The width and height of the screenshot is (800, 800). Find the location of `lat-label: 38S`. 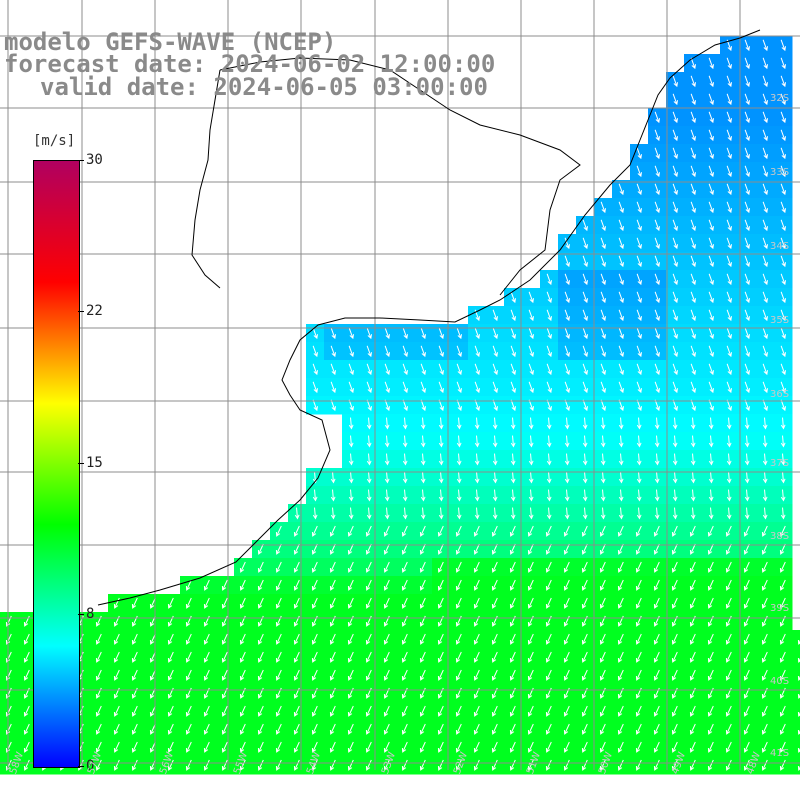

lat-label: 38S is located at coordinates (780, 536).